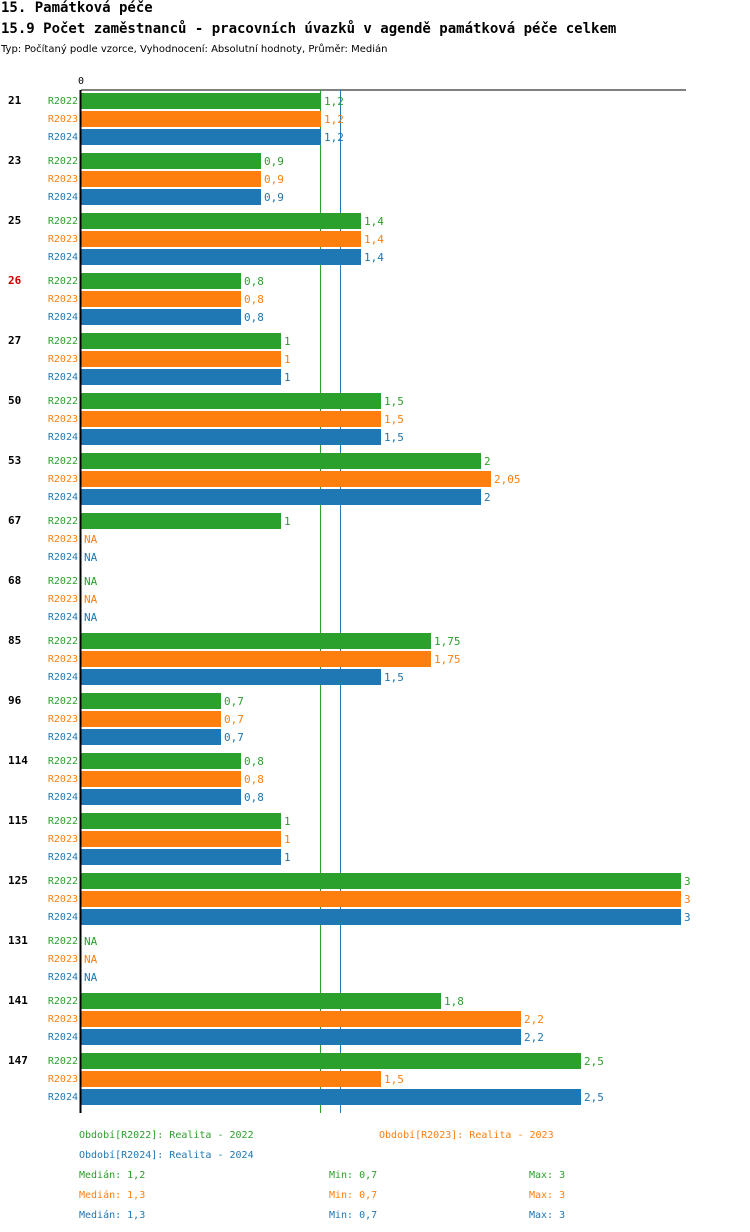 The height and width of the screenshot is (1232, 750). What do you see at coordinates (18, 940) in the screenshot?
I see `category-label: 131` at bounding box center [18, 940].